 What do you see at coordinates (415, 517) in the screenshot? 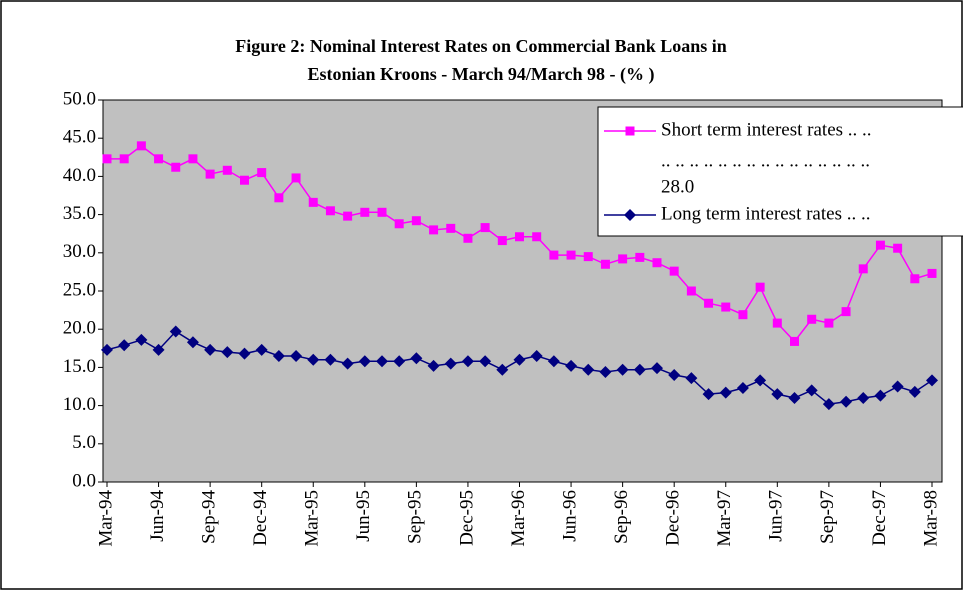
I see `x-tick-label: Sep-95` at bounding box center [415, 517].